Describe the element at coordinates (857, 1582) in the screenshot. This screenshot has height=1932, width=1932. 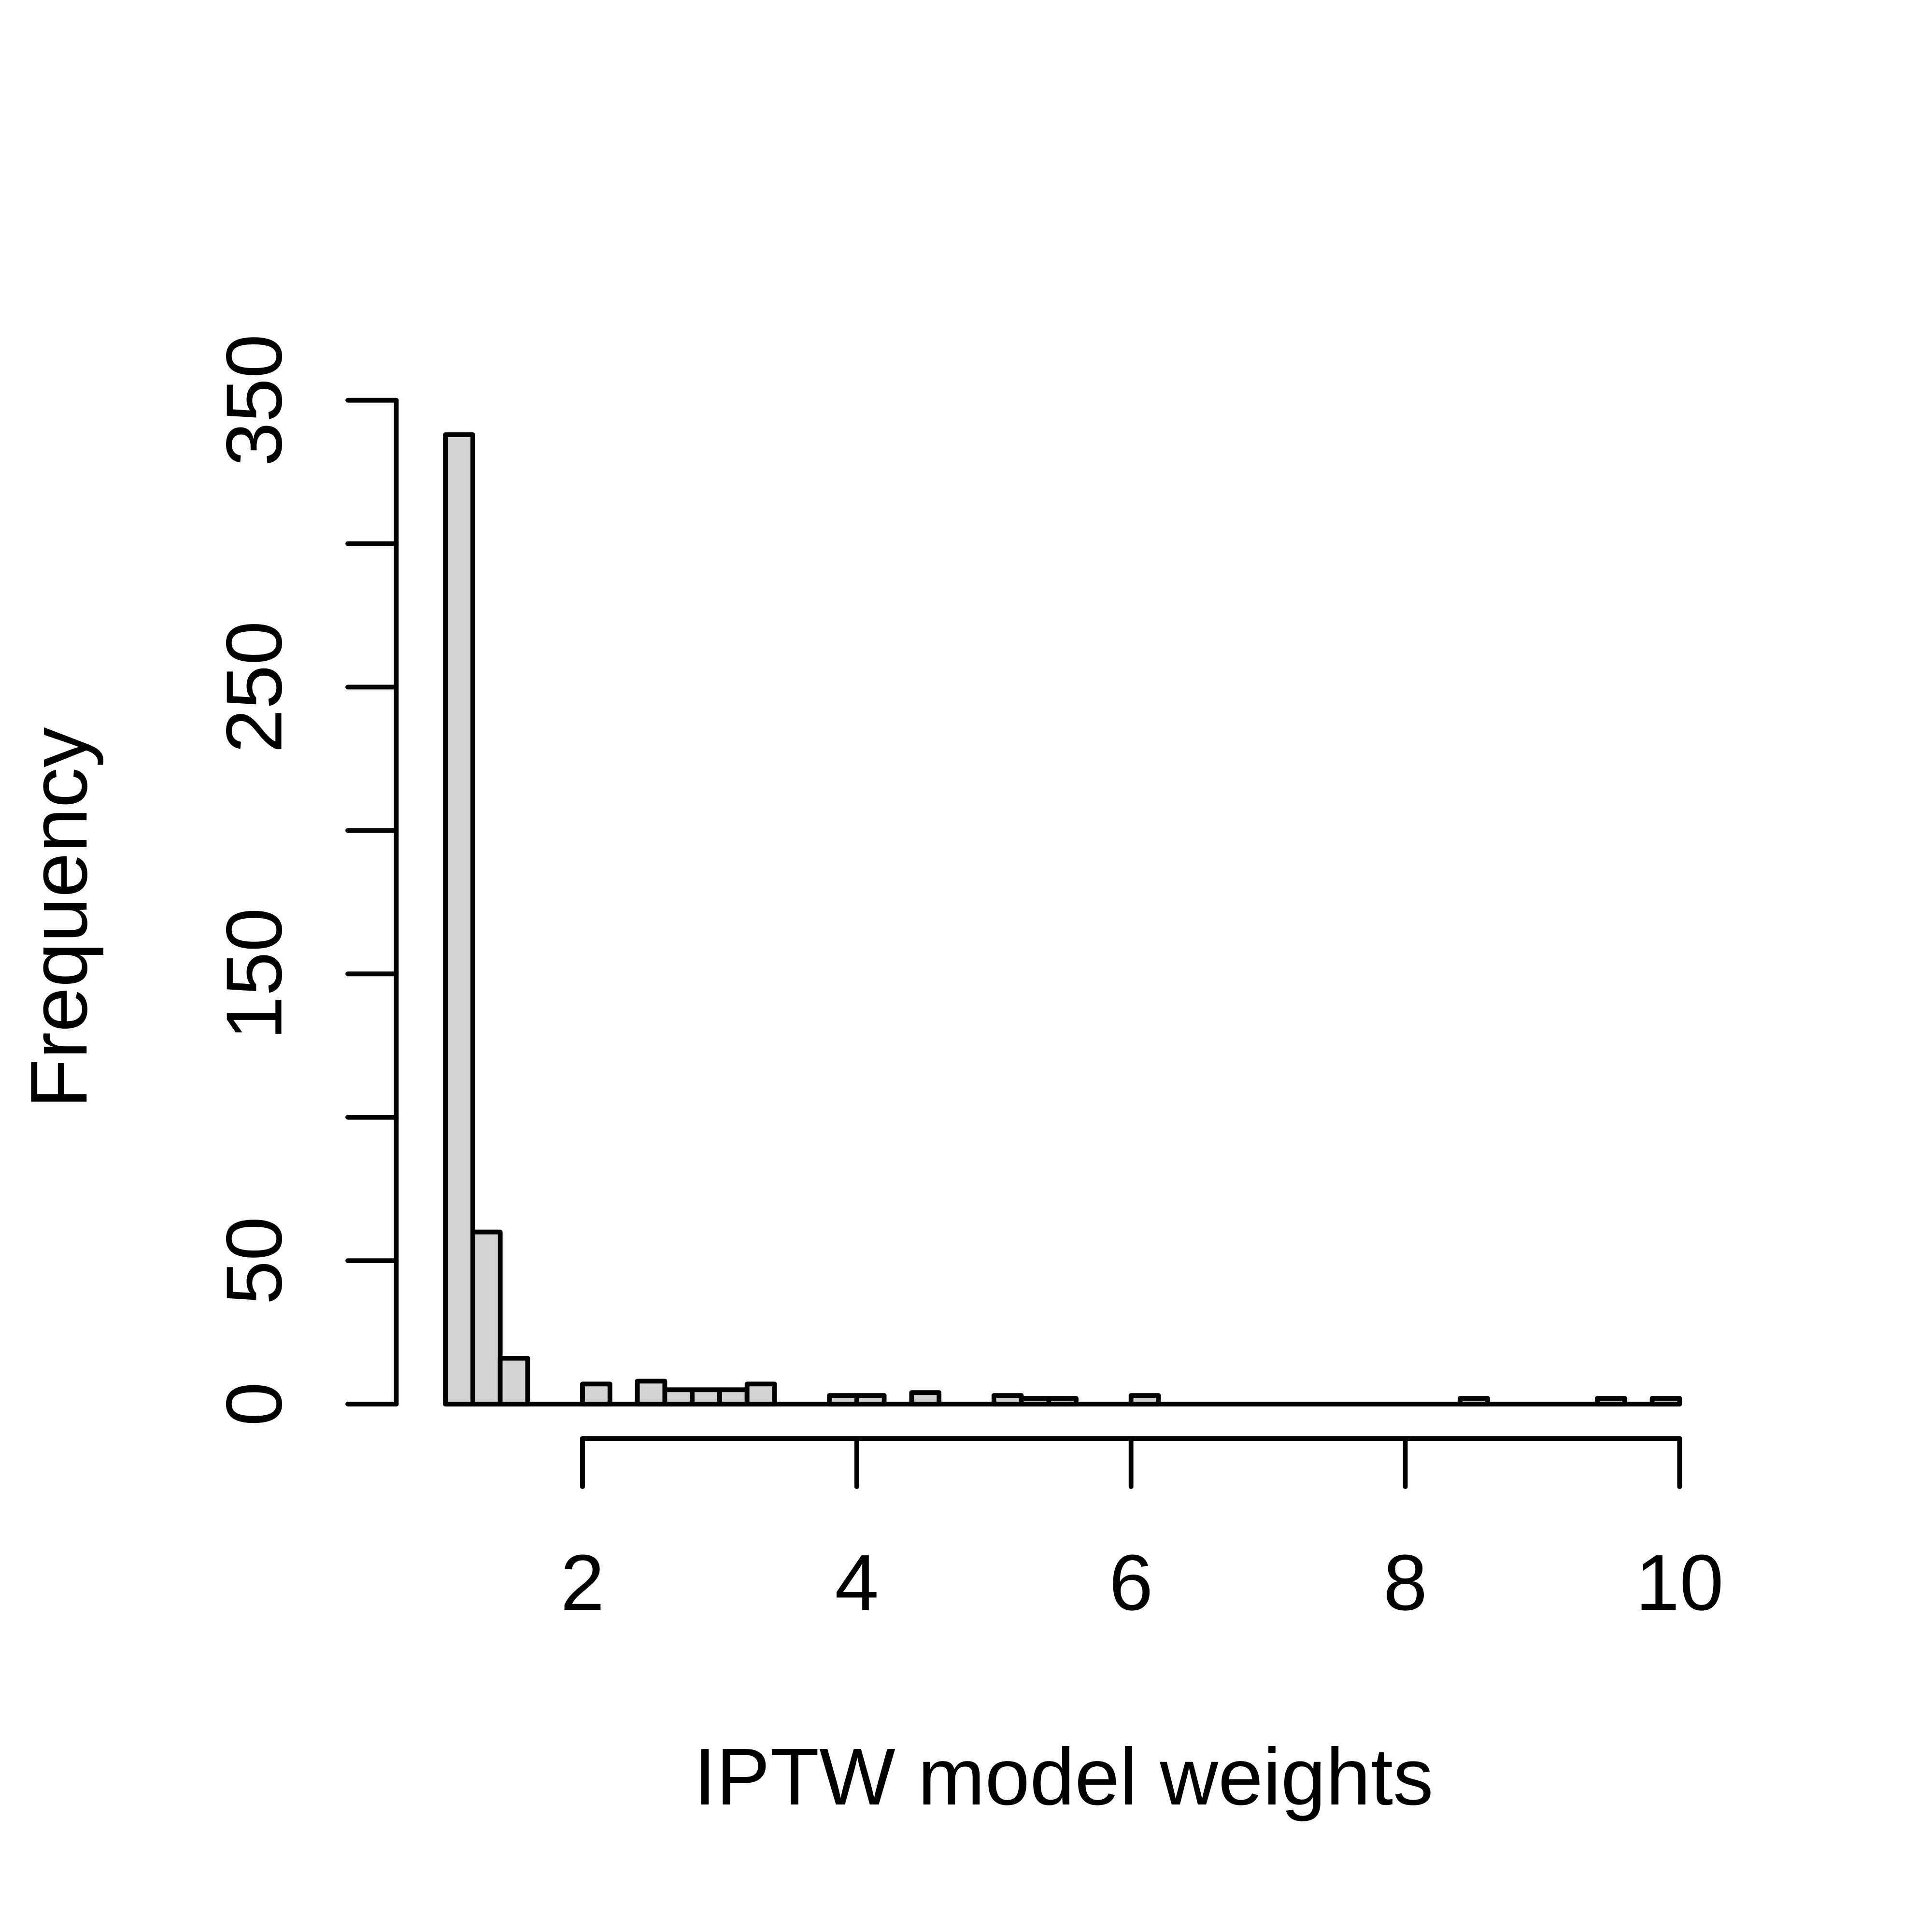
I see `svg-text: 4` at that location.